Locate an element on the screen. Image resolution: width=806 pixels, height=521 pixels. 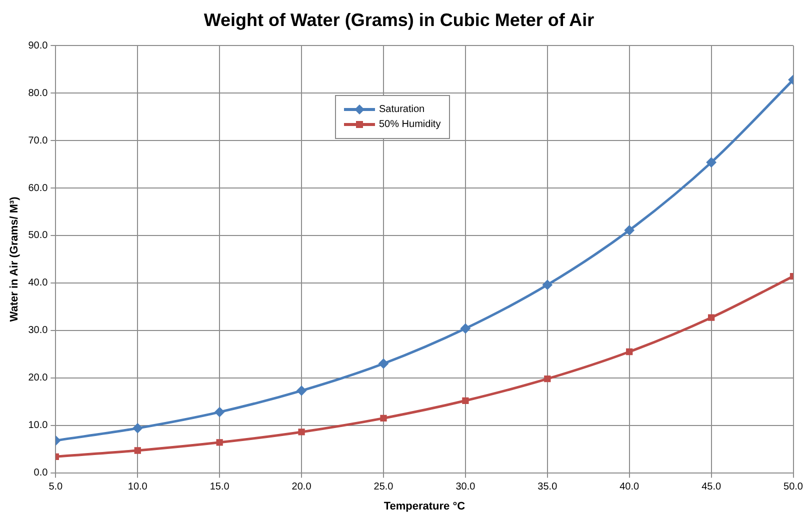
y-tick-label: 90.0 is located at coordinates (38, 46).